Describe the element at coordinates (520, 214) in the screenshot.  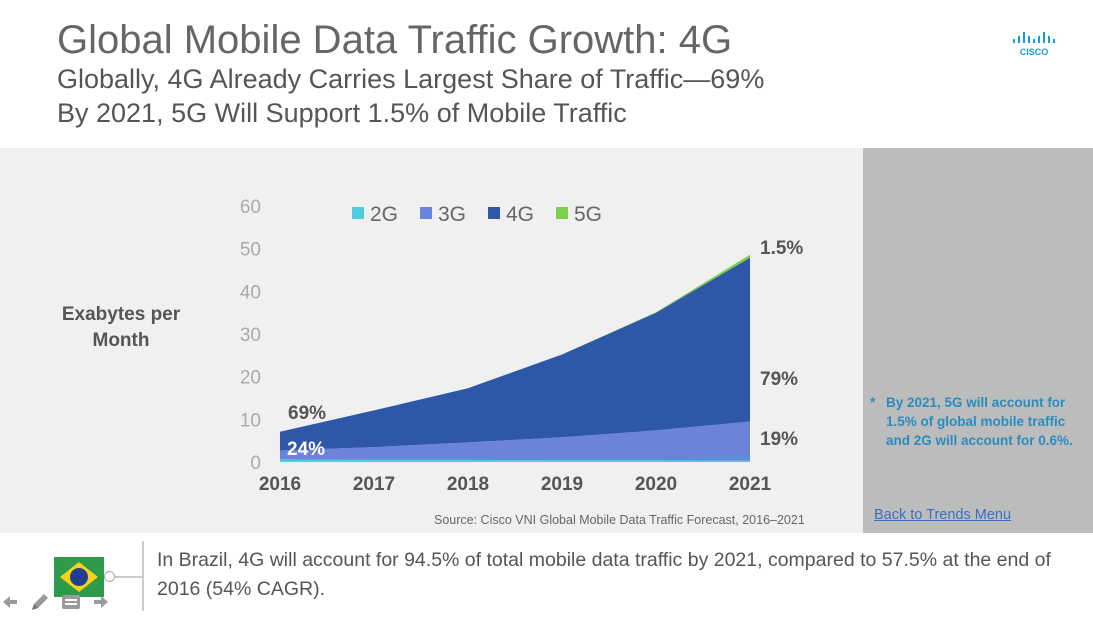
I see `legend-label-4g: 4G` at that location.